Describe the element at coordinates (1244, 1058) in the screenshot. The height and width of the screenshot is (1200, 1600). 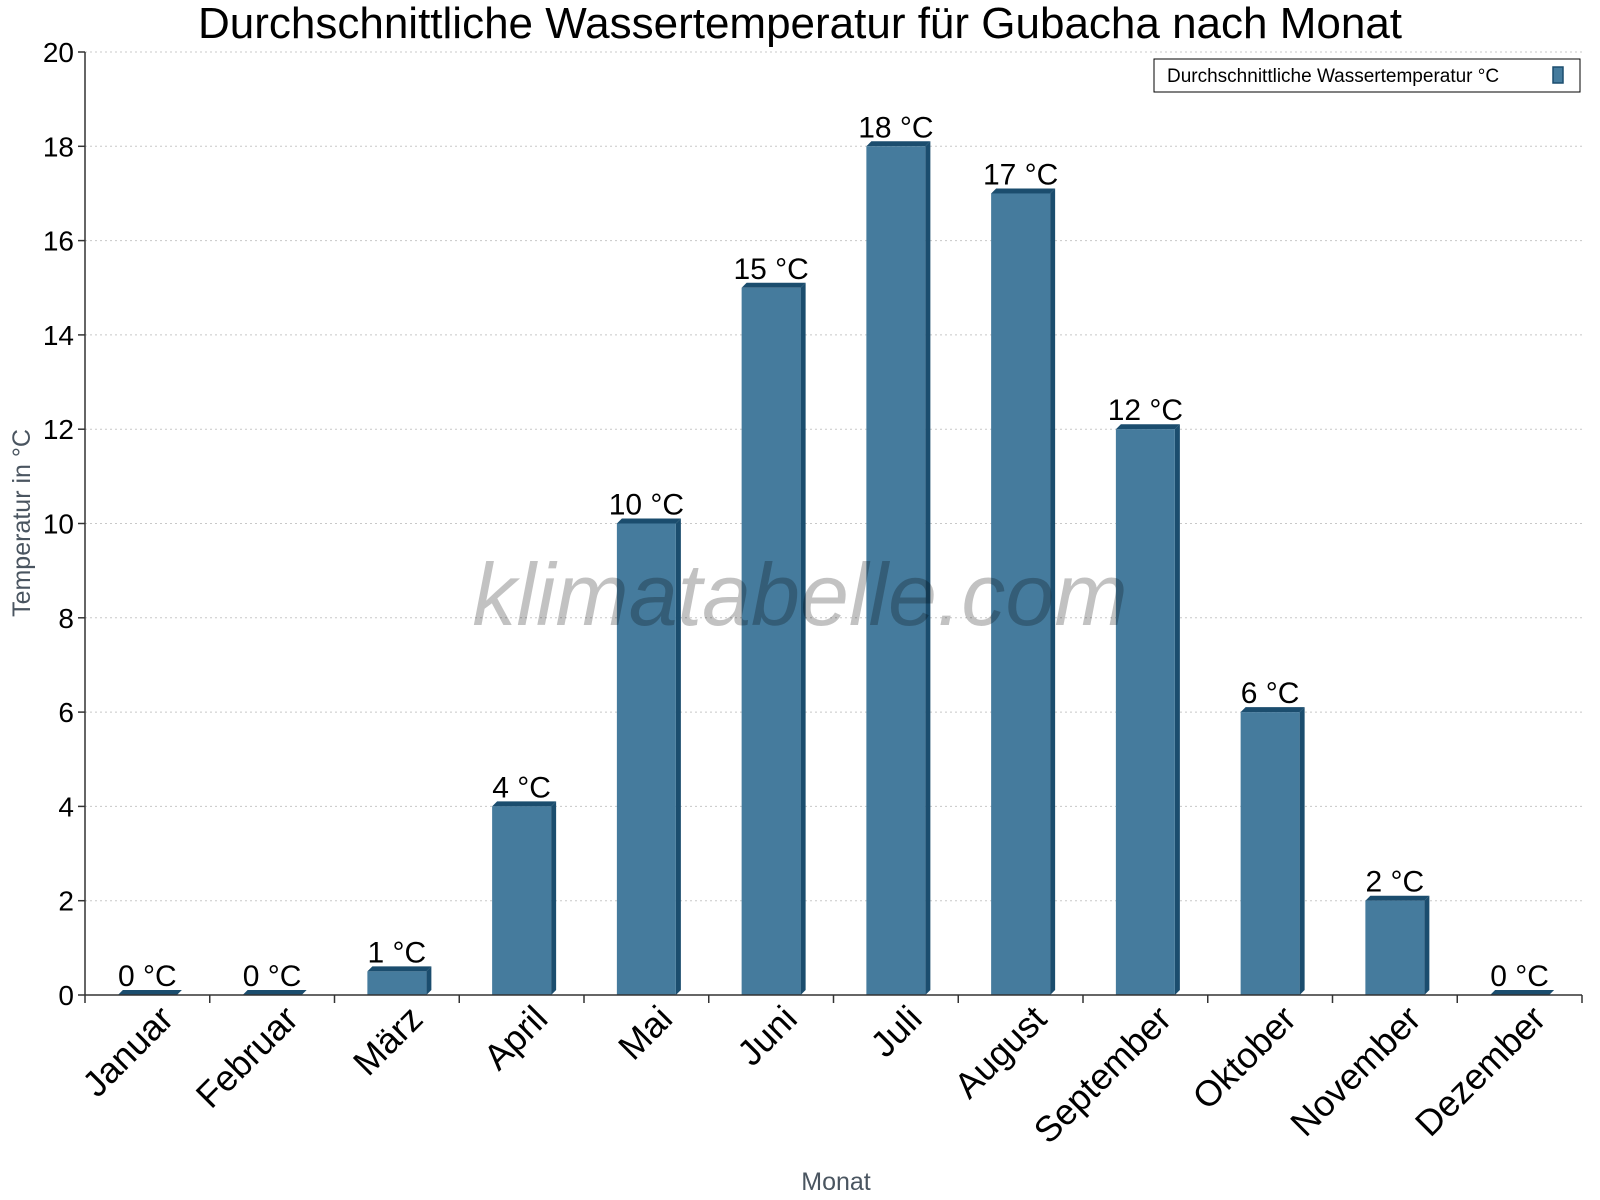
I see `x-tick-label: Oktober` at that location.